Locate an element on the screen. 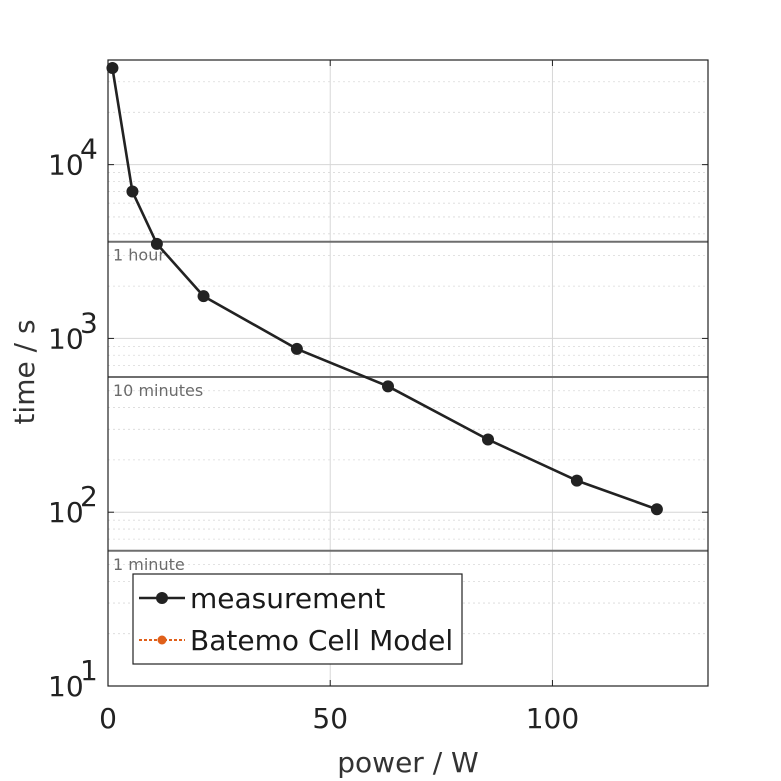  legend-box is located at coordinates (297, 619).